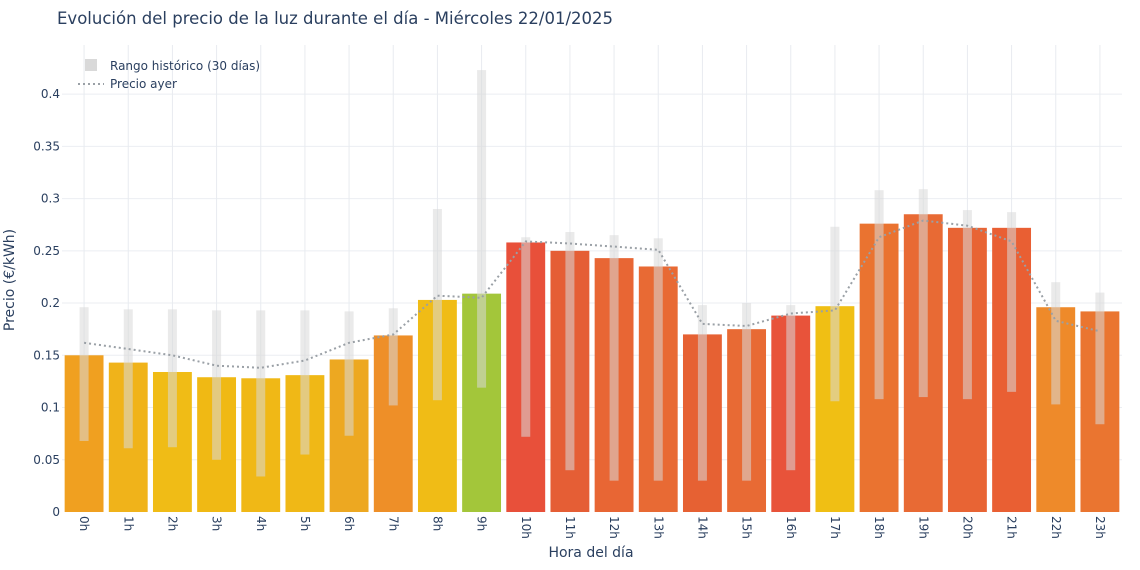 This screenshot has width=1140, height=570. Describe the element at coordinates (393, 523) in the screenshot. I see `x-tick-label: 7h` at that location.